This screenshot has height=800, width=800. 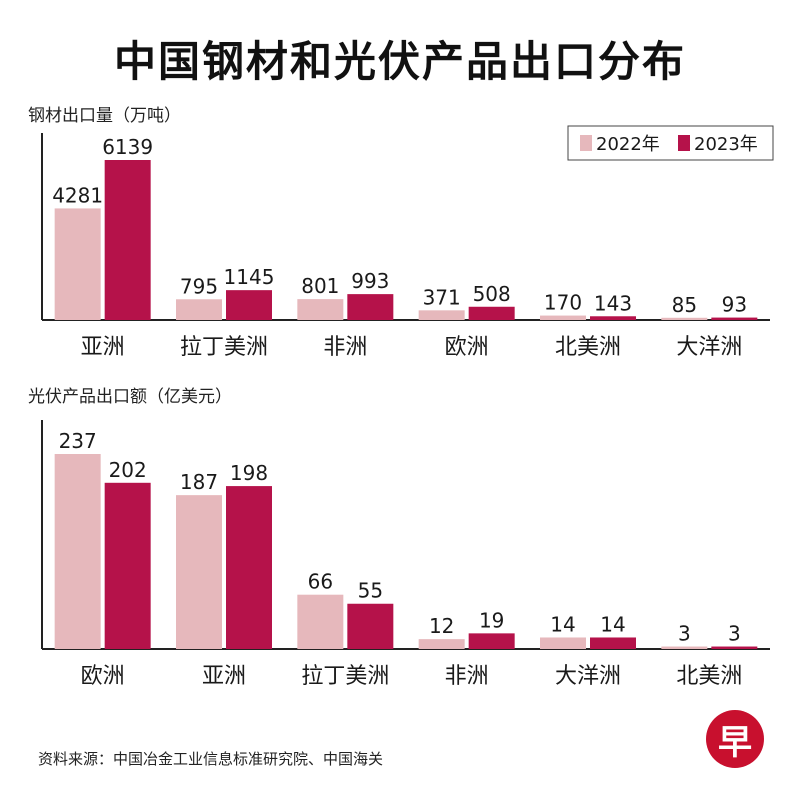 What do you see at coordinates (78, 441) in the screenshot?
I see `data-label: 237` at bounding box center [78, 441].